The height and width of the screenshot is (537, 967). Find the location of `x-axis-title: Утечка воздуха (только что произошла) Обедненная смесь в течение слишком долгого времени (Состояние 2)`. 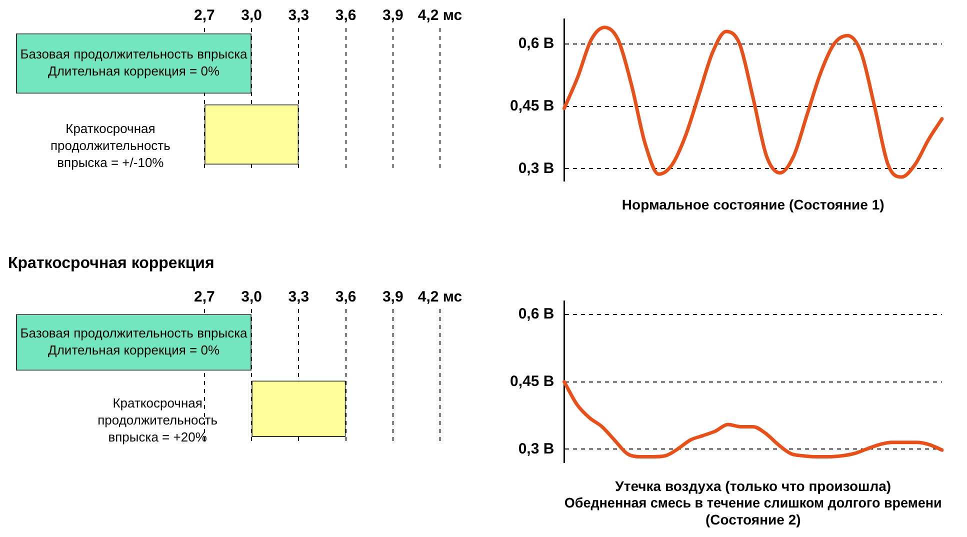

x-axis-title: Утечка воздуха (только что произошла) Обедненная смесь в течение слишком долгого времени (Состояние 2) is located at coordinates (753, 503).